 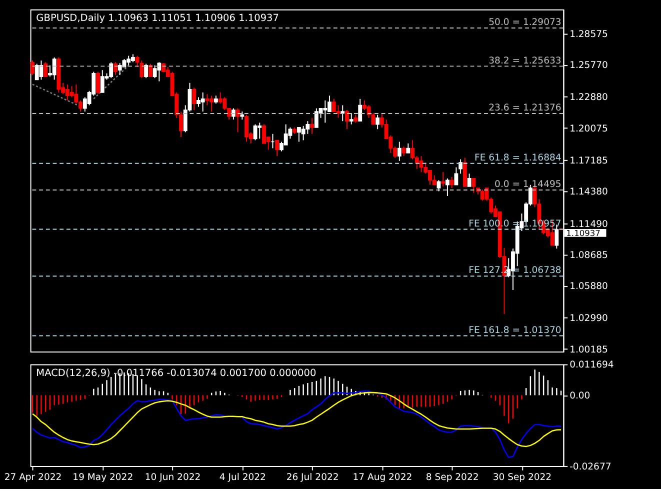 What do you see at coordinates (583, 233) in the screenshot?
I see `text: 1.10937` at bounding box center [583, 233].